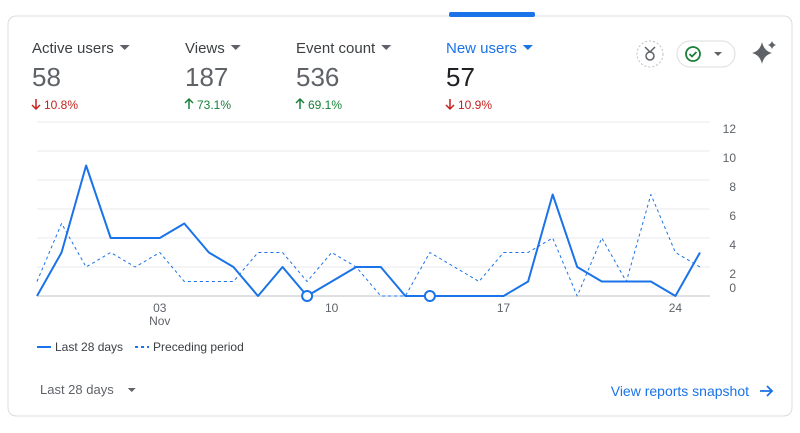  Describe the element at coordinates (706, 54) in the screenshot. I see `status-dropdown` at that location.